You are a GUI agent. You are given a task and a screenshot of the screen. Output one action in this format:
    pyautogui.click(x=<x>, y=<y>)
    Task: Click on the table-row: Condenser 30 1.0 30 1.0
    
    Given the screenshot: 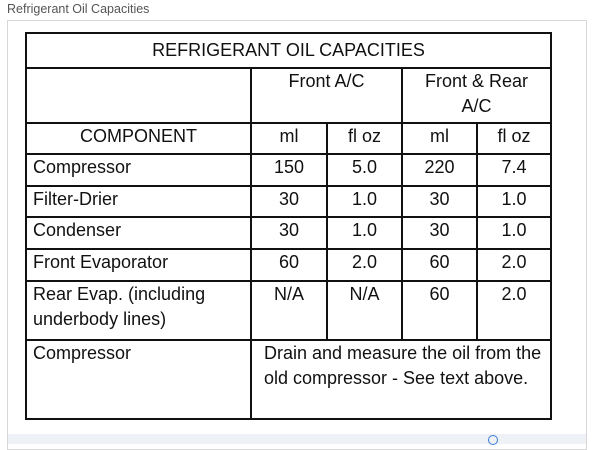 What is the action you would take?
    pyautogui.click(x=288, y=233)
    